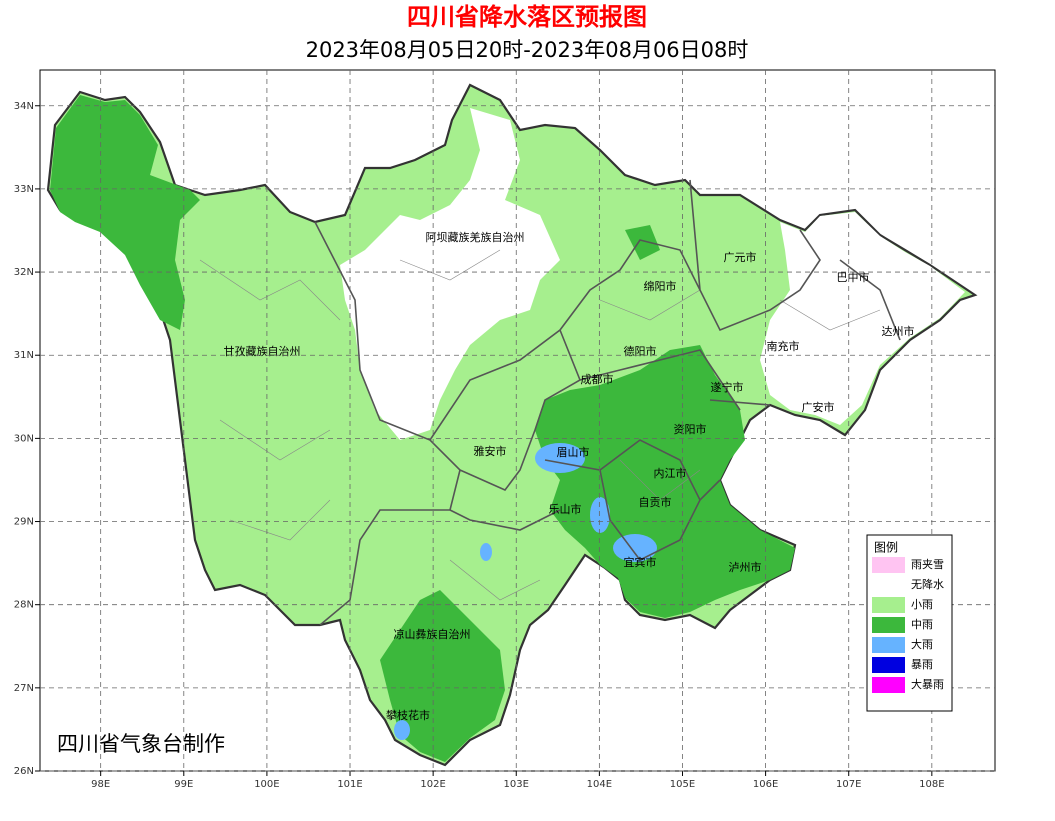  Describe the element at coordinates (527, 50) in the screenshot. I see `subtitle: 2023年08月05日20时-2023年08月06日08时` at that location.